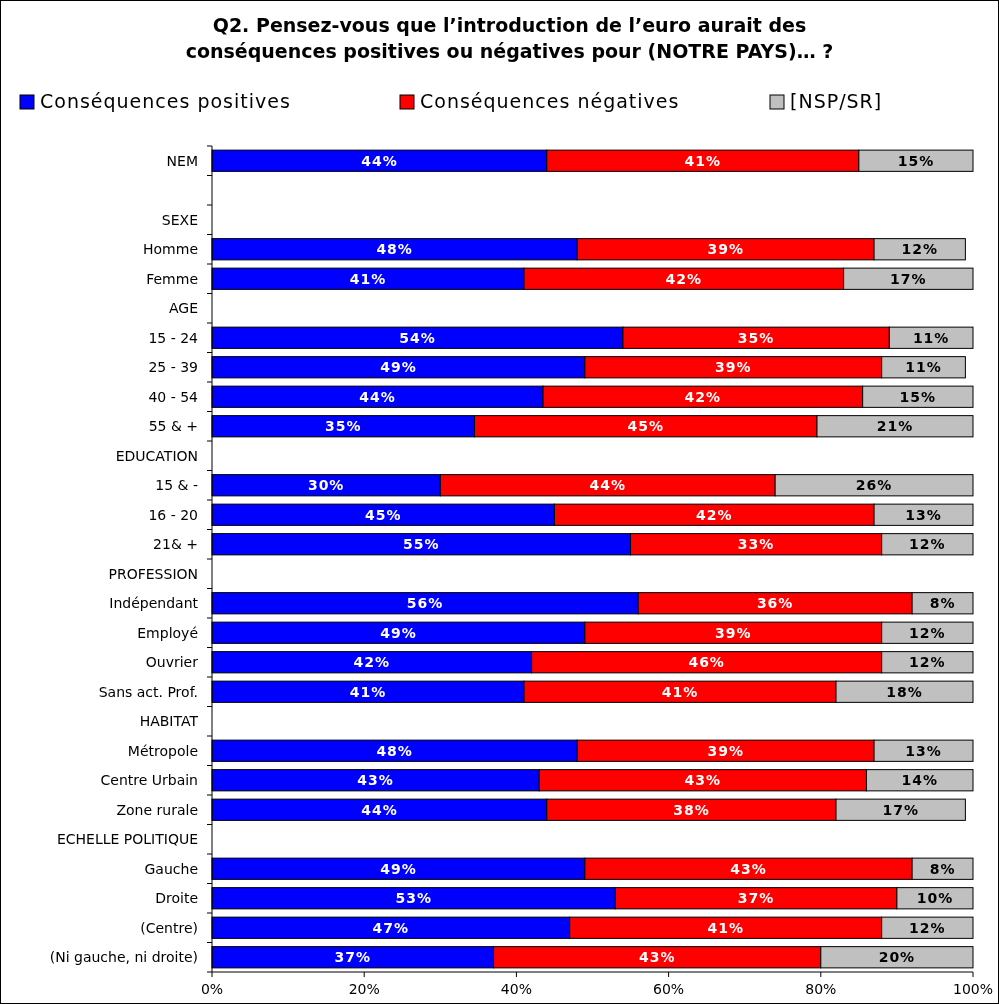  What do you see at coordinates (895, 426) in the screenshot?
I see `data-label: 21%` at bounding box center [895, 426].